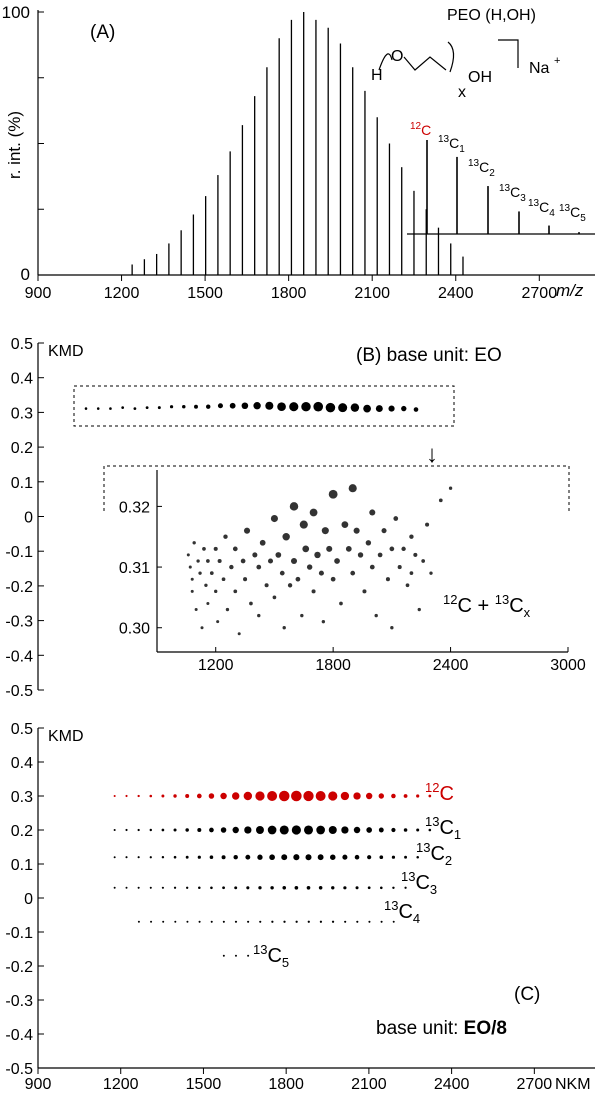 The height and width of the screenshot is (1095, 597). Describe the element at coordinates (38, 293) in the screenshot. I see `panel-a-x-tick-label: 900` at that location.